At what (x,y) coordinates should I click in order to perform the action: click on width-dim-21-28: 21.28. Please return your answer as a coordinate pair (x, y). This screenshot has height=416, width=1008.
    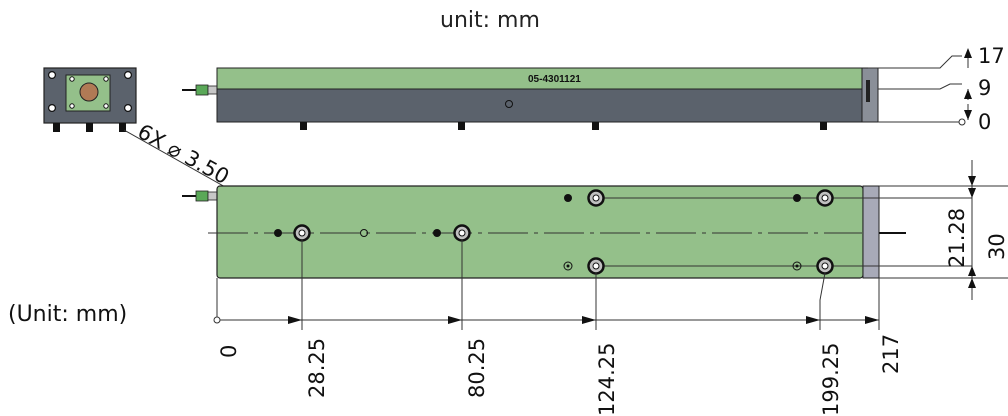
    Looking at the image, I should click on (957, 238).